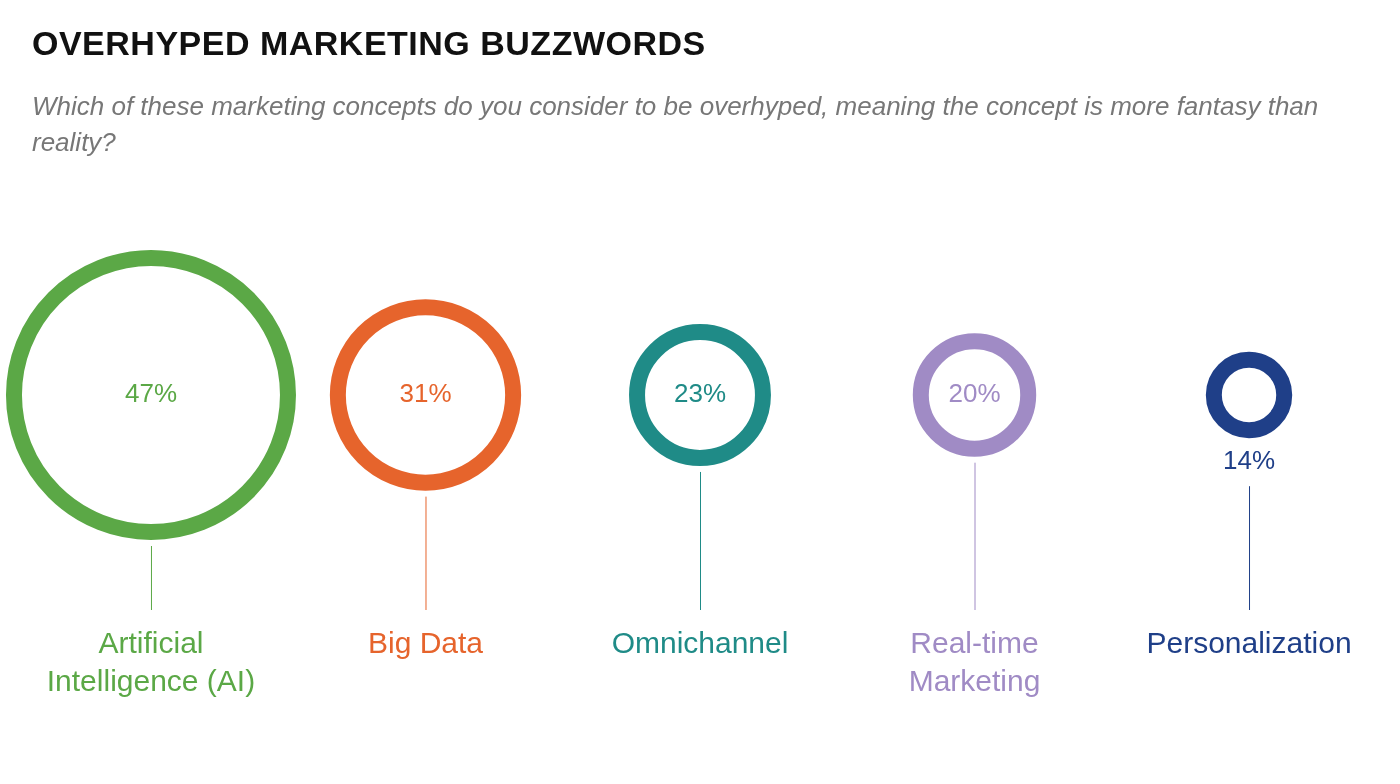  I want to click on category-label: Omnichannel, so click(700, 643).